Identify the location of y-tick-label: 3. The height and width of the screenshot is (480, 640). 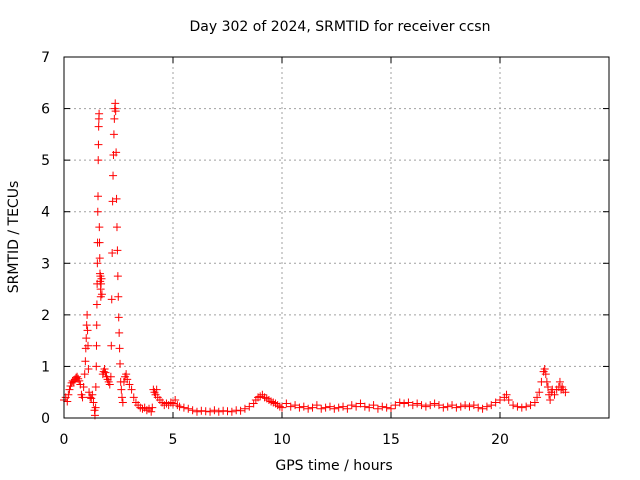
(45, 264).